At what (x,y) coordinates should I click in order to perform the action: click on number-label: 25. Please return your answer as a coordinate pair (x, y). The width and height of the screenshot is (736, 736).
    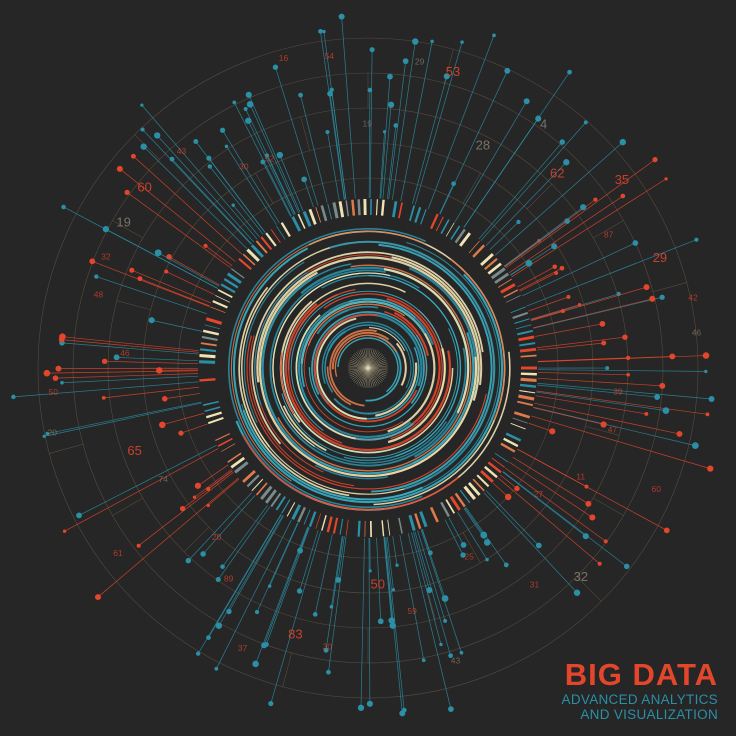
    Looking at the image, I should click on (469, 557).